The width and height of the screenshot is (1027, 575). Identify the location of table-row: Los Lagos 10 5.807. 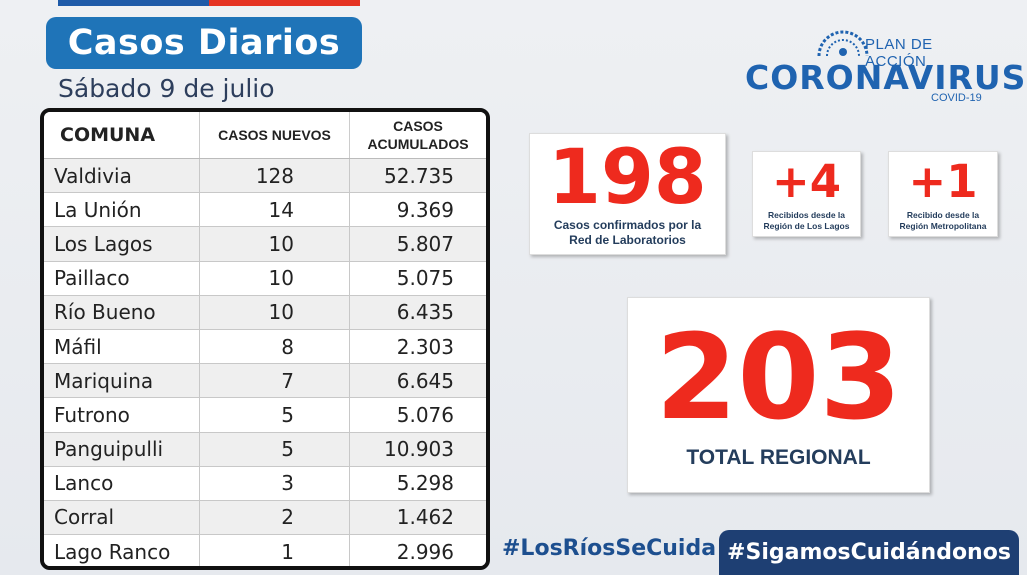
(265, 244).